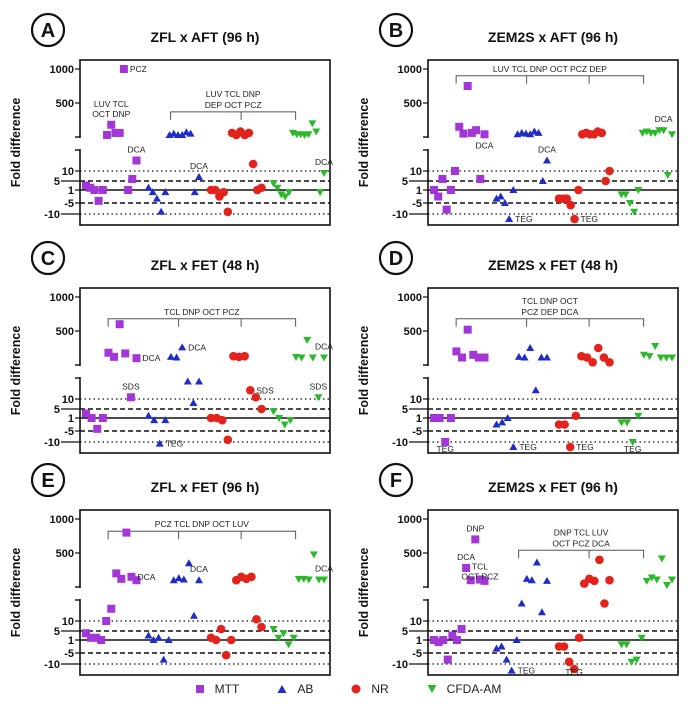 This screenshot has width=696, height=710. What do you see at coordinates (295, 689) in the screenshot?
I see `legend-item-ab: AB` at bounding box center [295, 689].